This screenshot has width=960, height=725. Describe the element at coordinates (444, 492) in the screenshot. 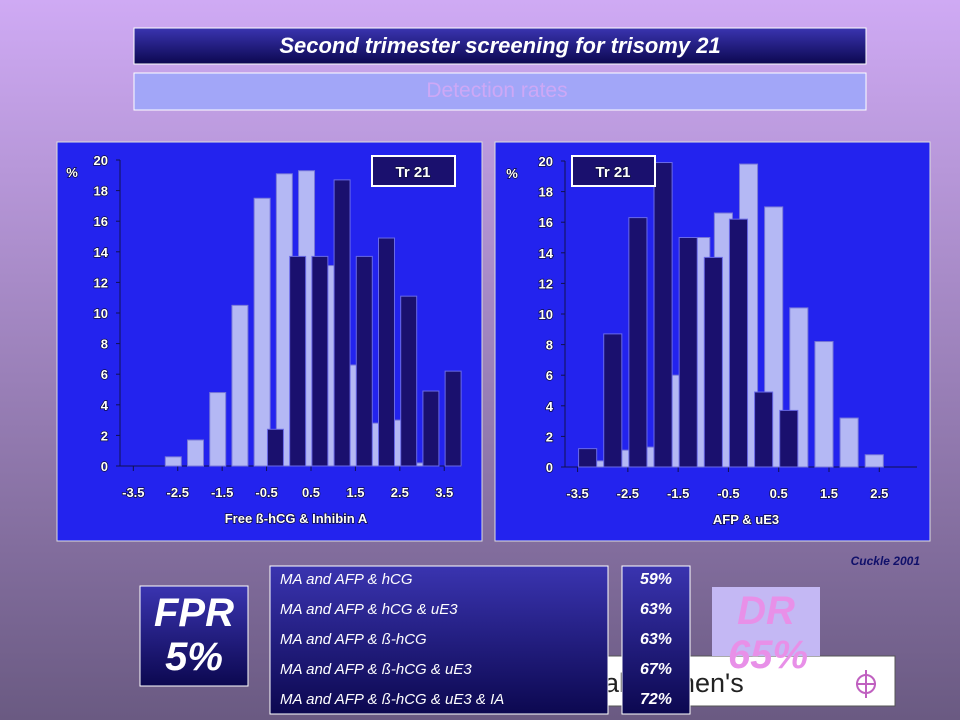

I see `x-tick-label: 3.5` at that location.